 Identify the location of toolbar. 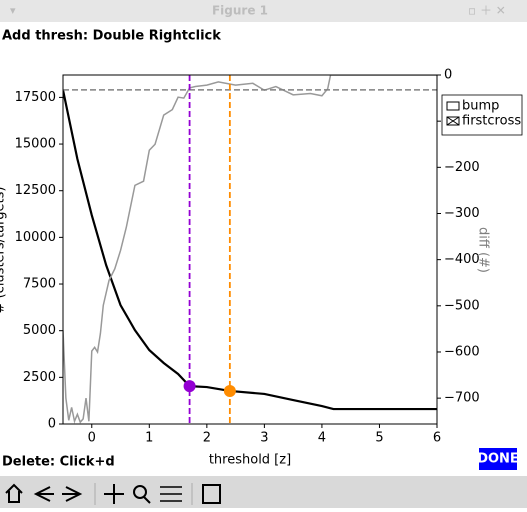
(263, 492).